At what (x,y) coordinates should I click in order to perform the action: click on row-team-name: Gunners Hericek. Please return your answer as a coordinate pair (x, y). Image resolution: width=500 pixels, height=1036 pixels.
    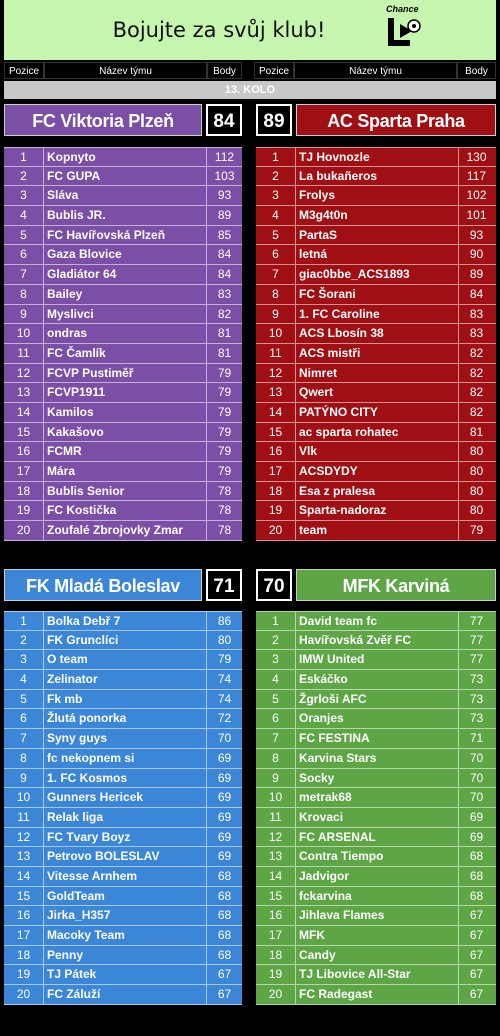
    Looking at the image, I should click on (125, 797).